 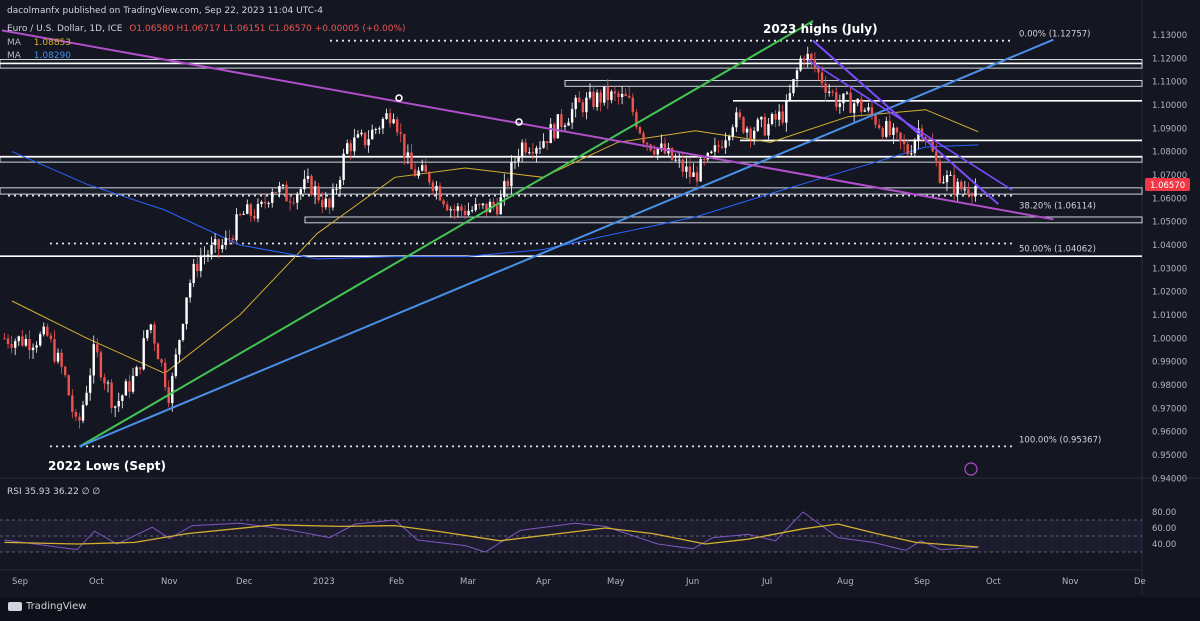 What do you see at coordinates (845, 582) in the screenshot?
I see `time-axis-tick: Aug` at bounding box center [845, 582].